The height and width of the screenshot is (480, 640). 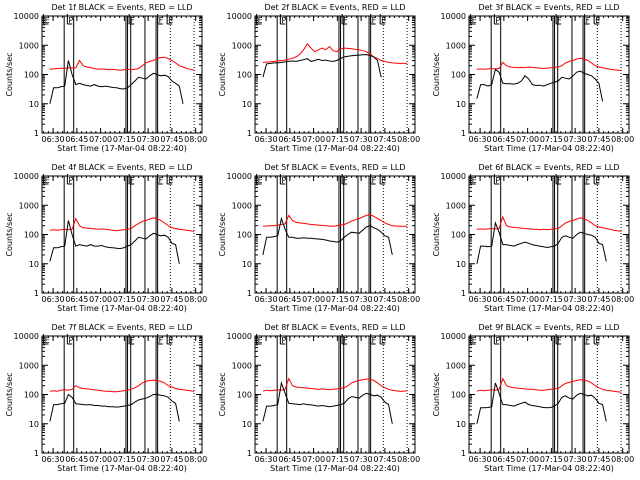 I want to click on panel-title: Det 2f BLACK = Events, RED = LLD, so click(x=334, y=7).